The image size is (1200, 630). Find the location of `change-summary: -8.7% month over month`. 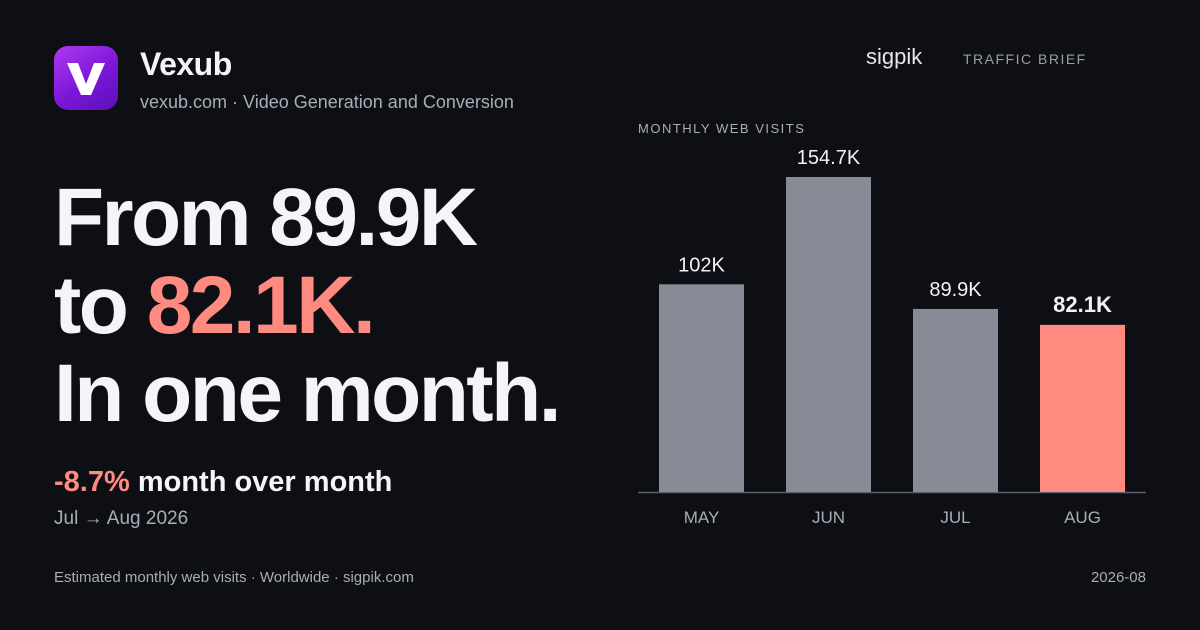

change-summary: -8.7% month over month is located at coordinates (223, 482).